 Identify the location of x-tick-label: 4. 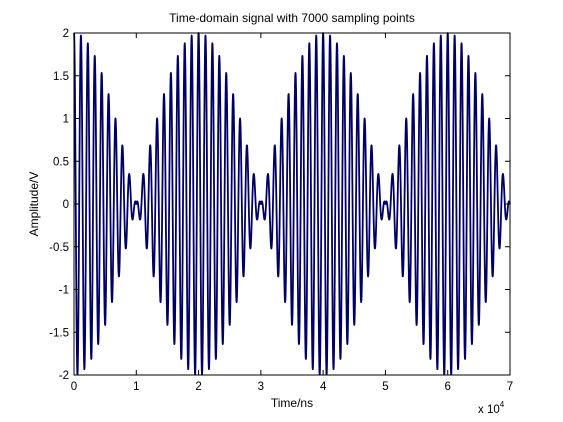
(323, 387).